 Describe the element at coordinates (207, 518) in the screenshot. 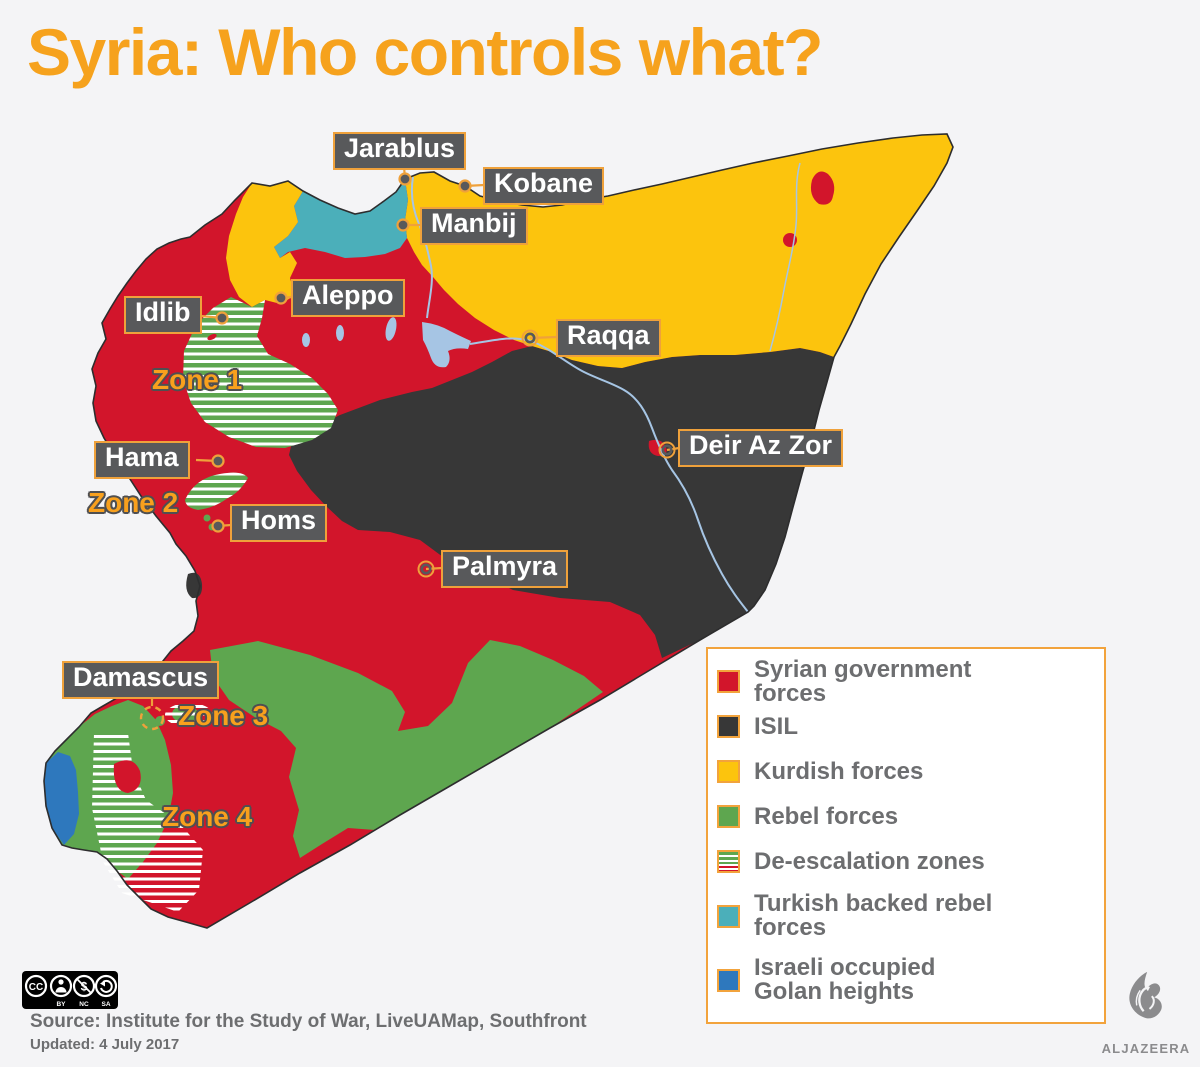

I see `region-rebel-dot` at that location.